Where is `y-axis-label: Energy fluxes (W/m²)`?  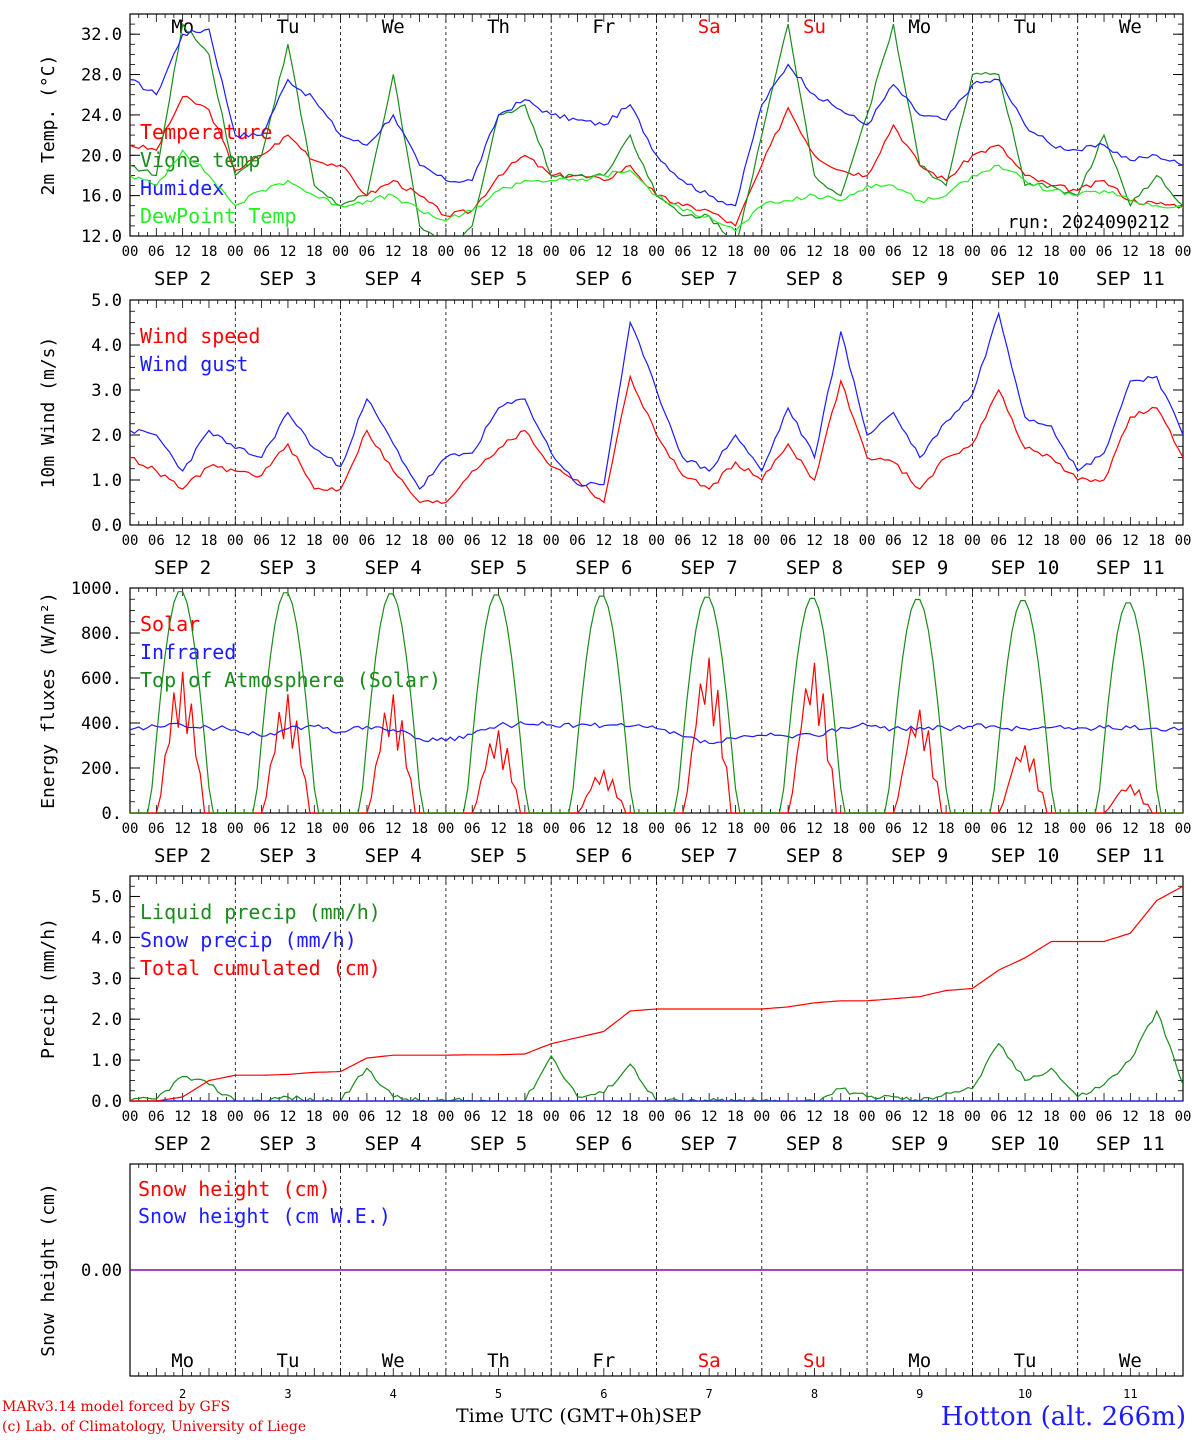 y-axis-label: Energy fluxes (W/m²) is located at coordinates (48, 700).